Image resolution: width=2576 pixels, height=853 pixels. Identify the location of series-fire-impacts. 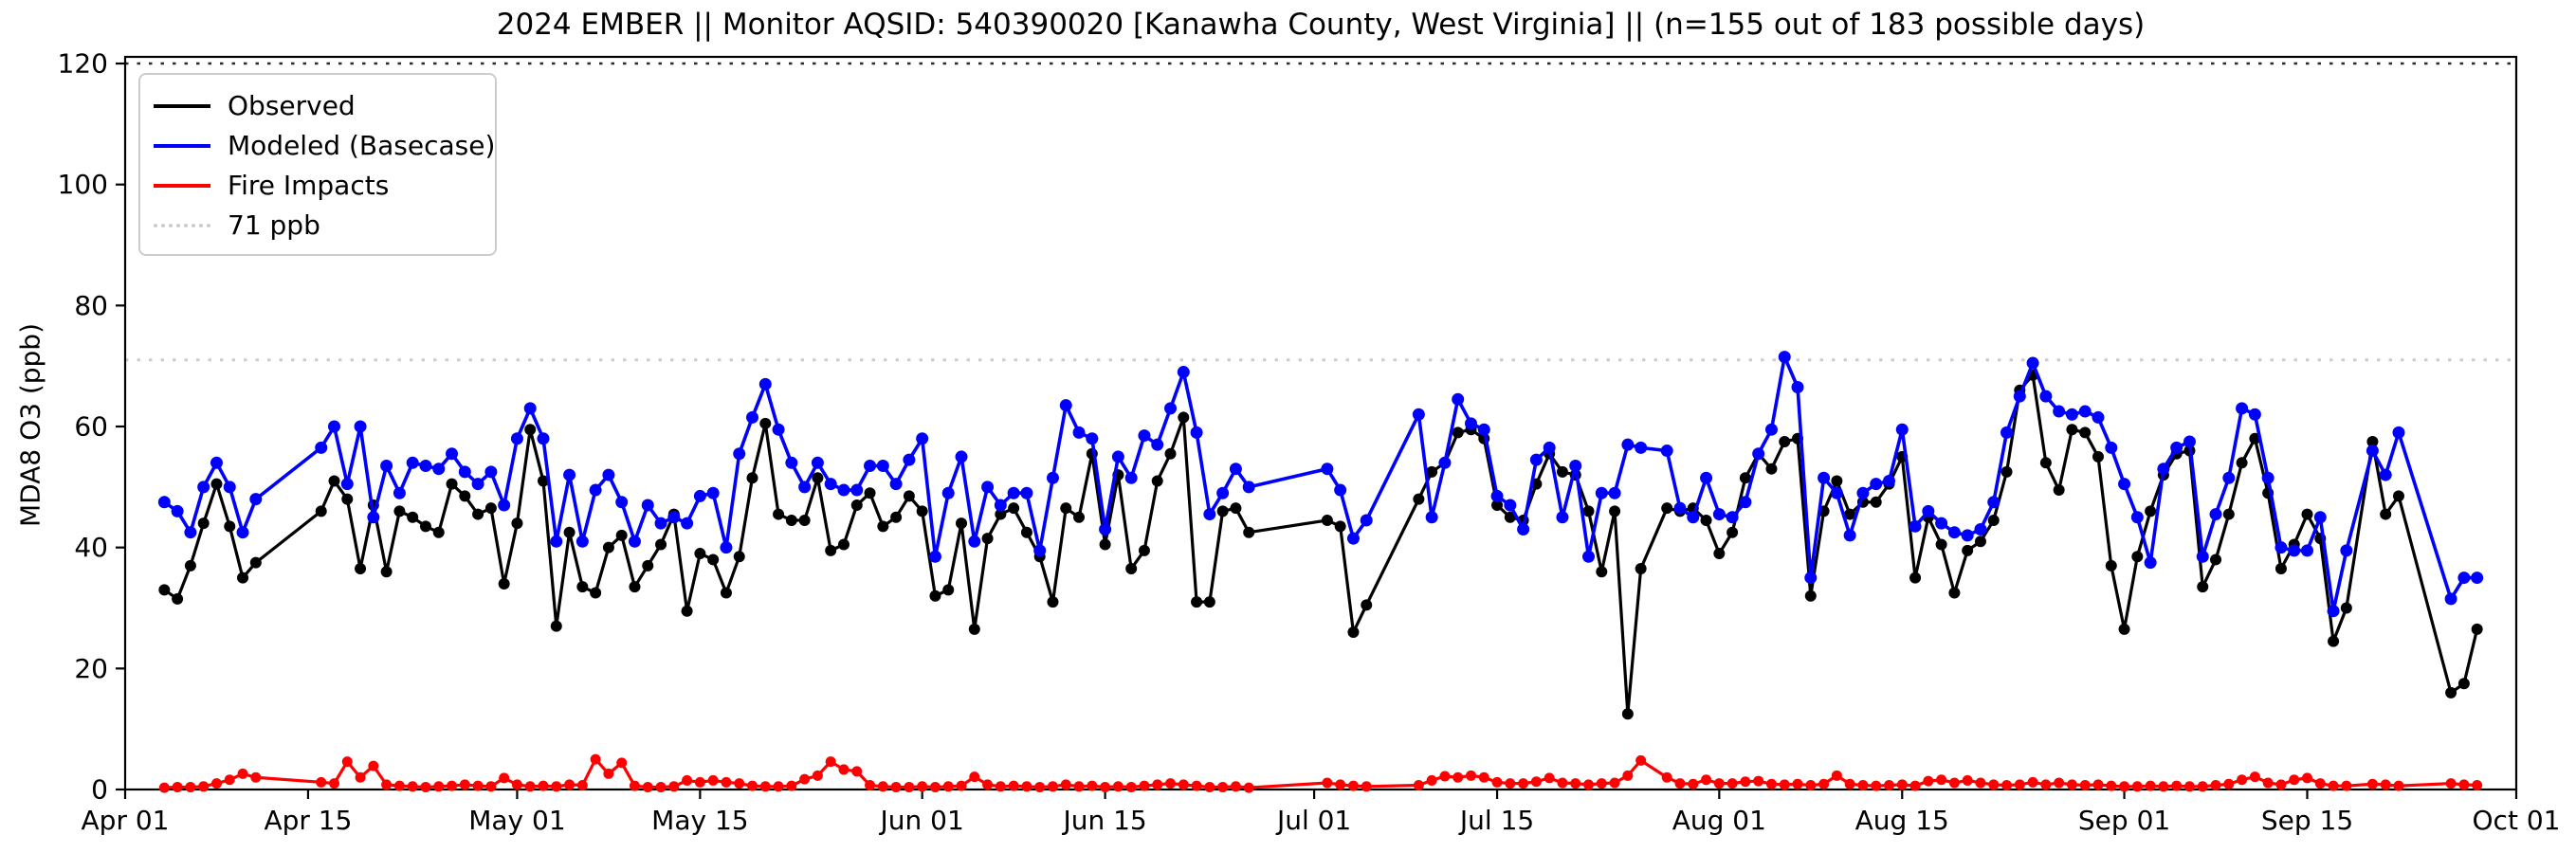
(1320, 773).